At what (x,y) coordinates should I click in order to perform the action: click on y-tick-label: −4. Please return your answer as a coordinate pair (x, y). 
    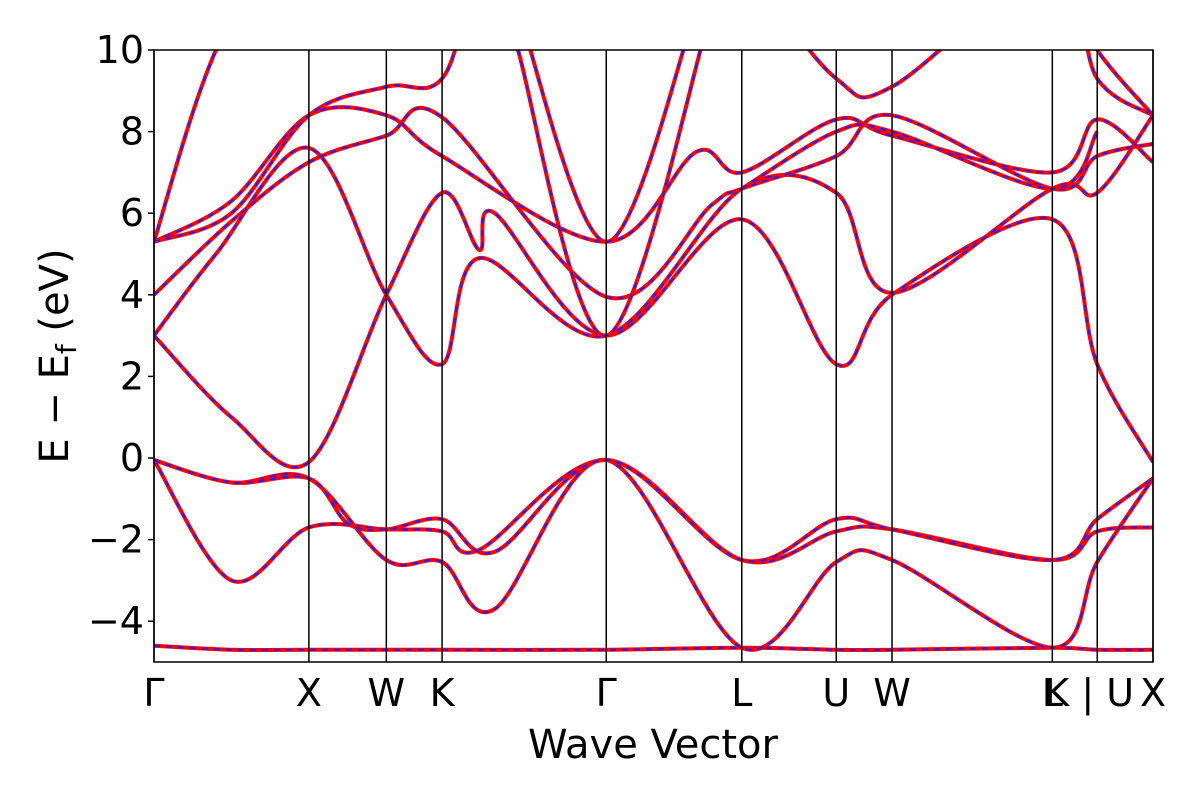
    Looking at the image, I should click on (116, 621).